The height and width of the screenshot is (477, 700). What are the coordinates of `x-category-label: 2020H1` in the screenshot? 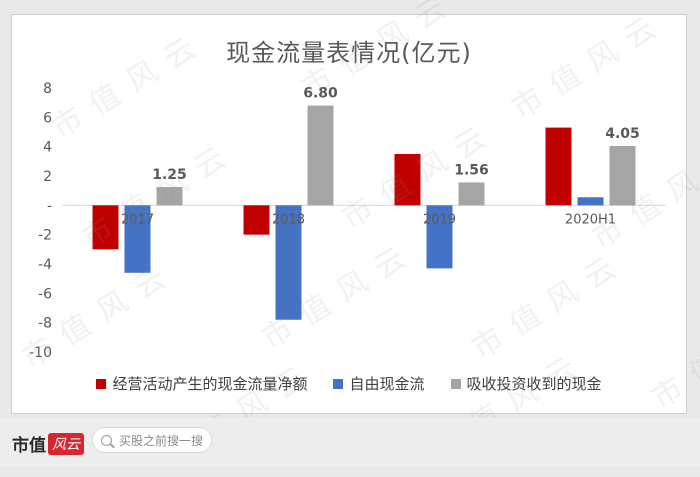 It's located at (590, 219).